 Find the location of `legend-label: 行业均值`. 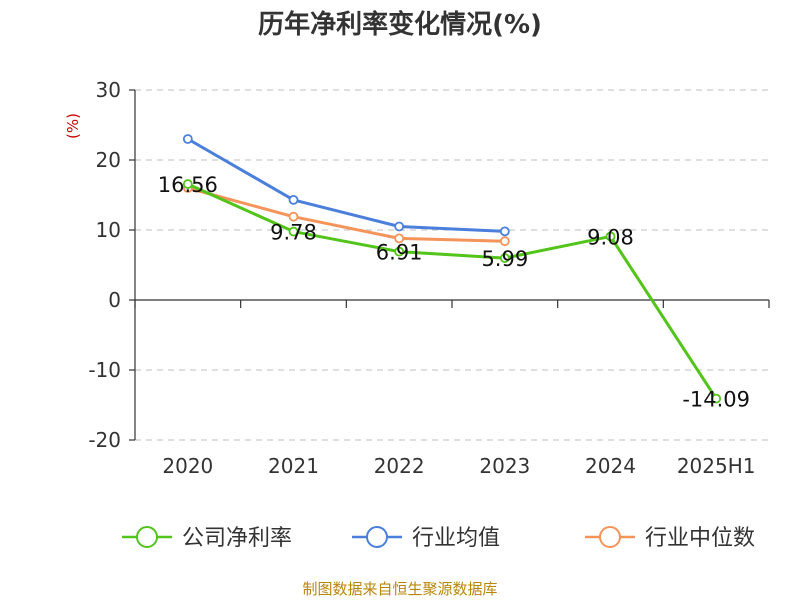

legend-label: 行业均值 is located at coordinates (456, 538).